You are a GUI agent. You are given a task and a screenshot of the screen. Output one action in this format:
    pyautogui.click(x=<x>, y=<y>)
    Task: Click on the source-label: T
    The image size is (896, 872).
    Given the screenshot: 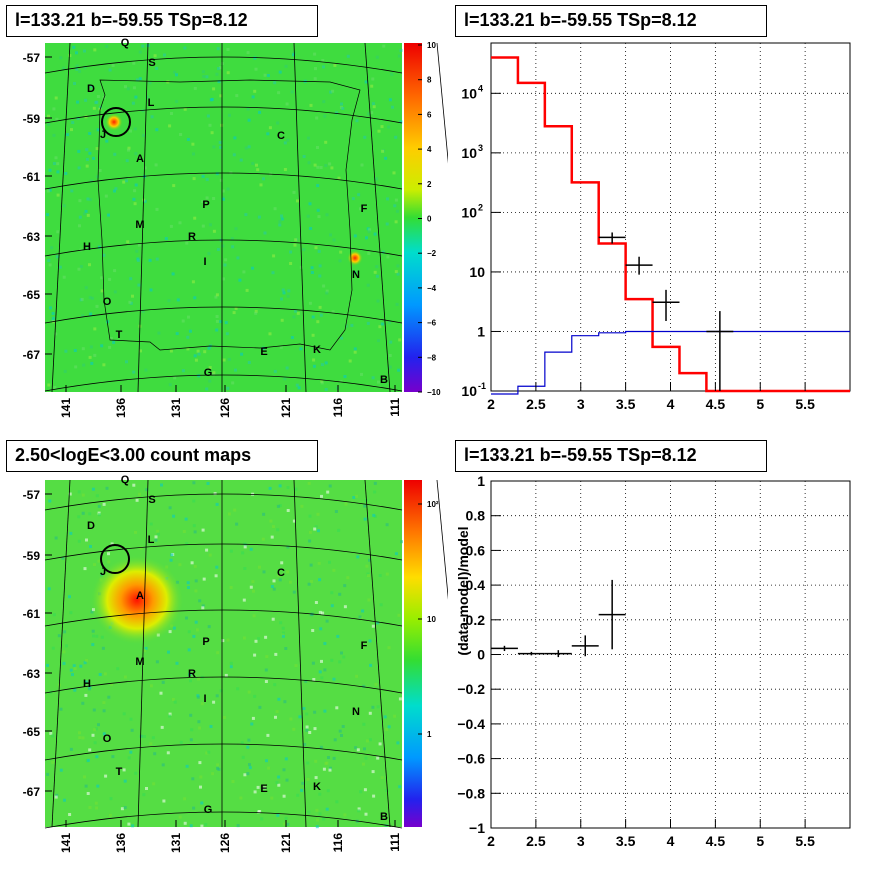 What is the action you would take?
    pyautogui.click(x=119, y=335)
    